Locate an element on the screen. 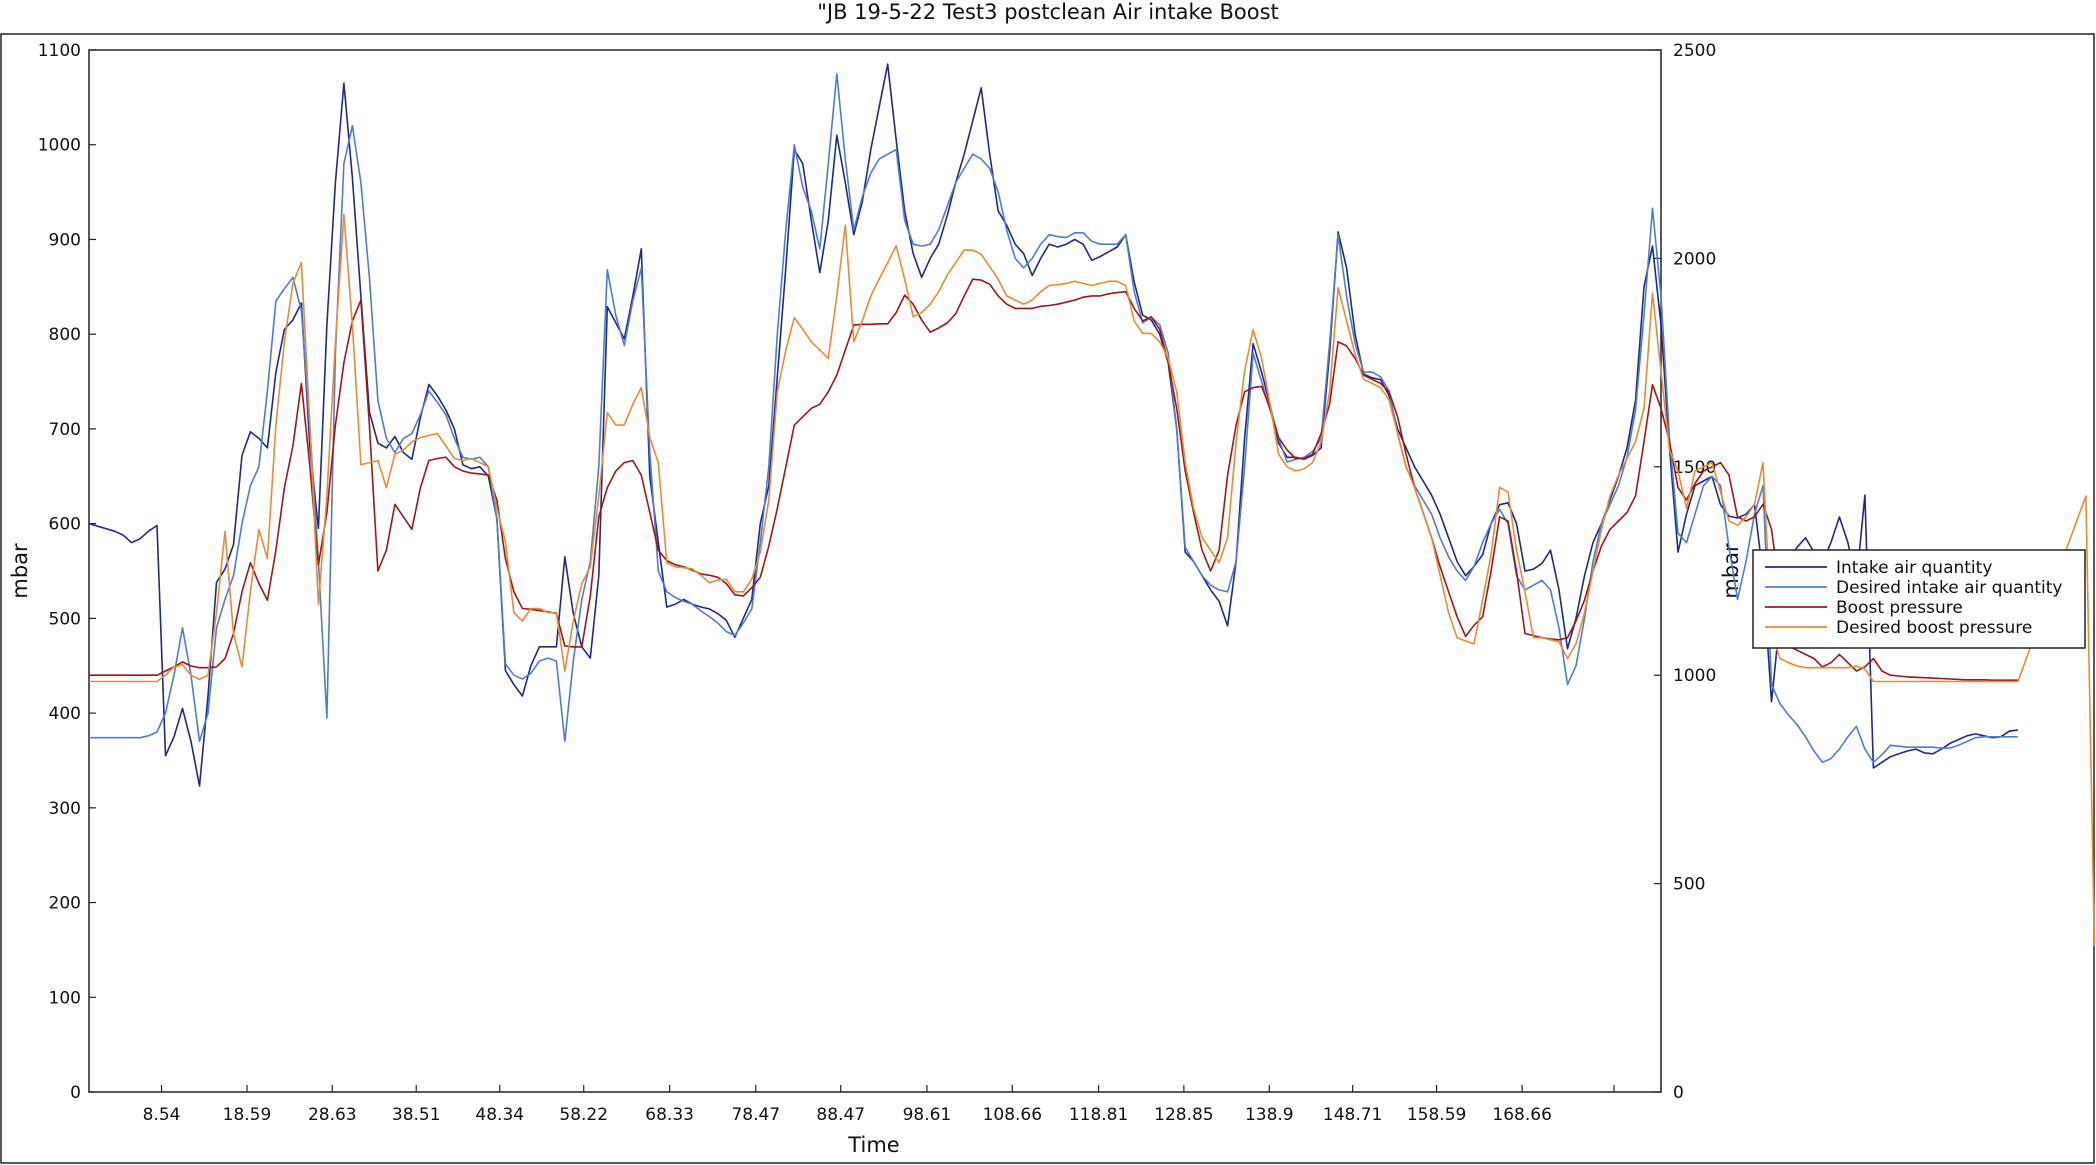  x-tick-label: 78.47 is located at coordinates (755, 1115).